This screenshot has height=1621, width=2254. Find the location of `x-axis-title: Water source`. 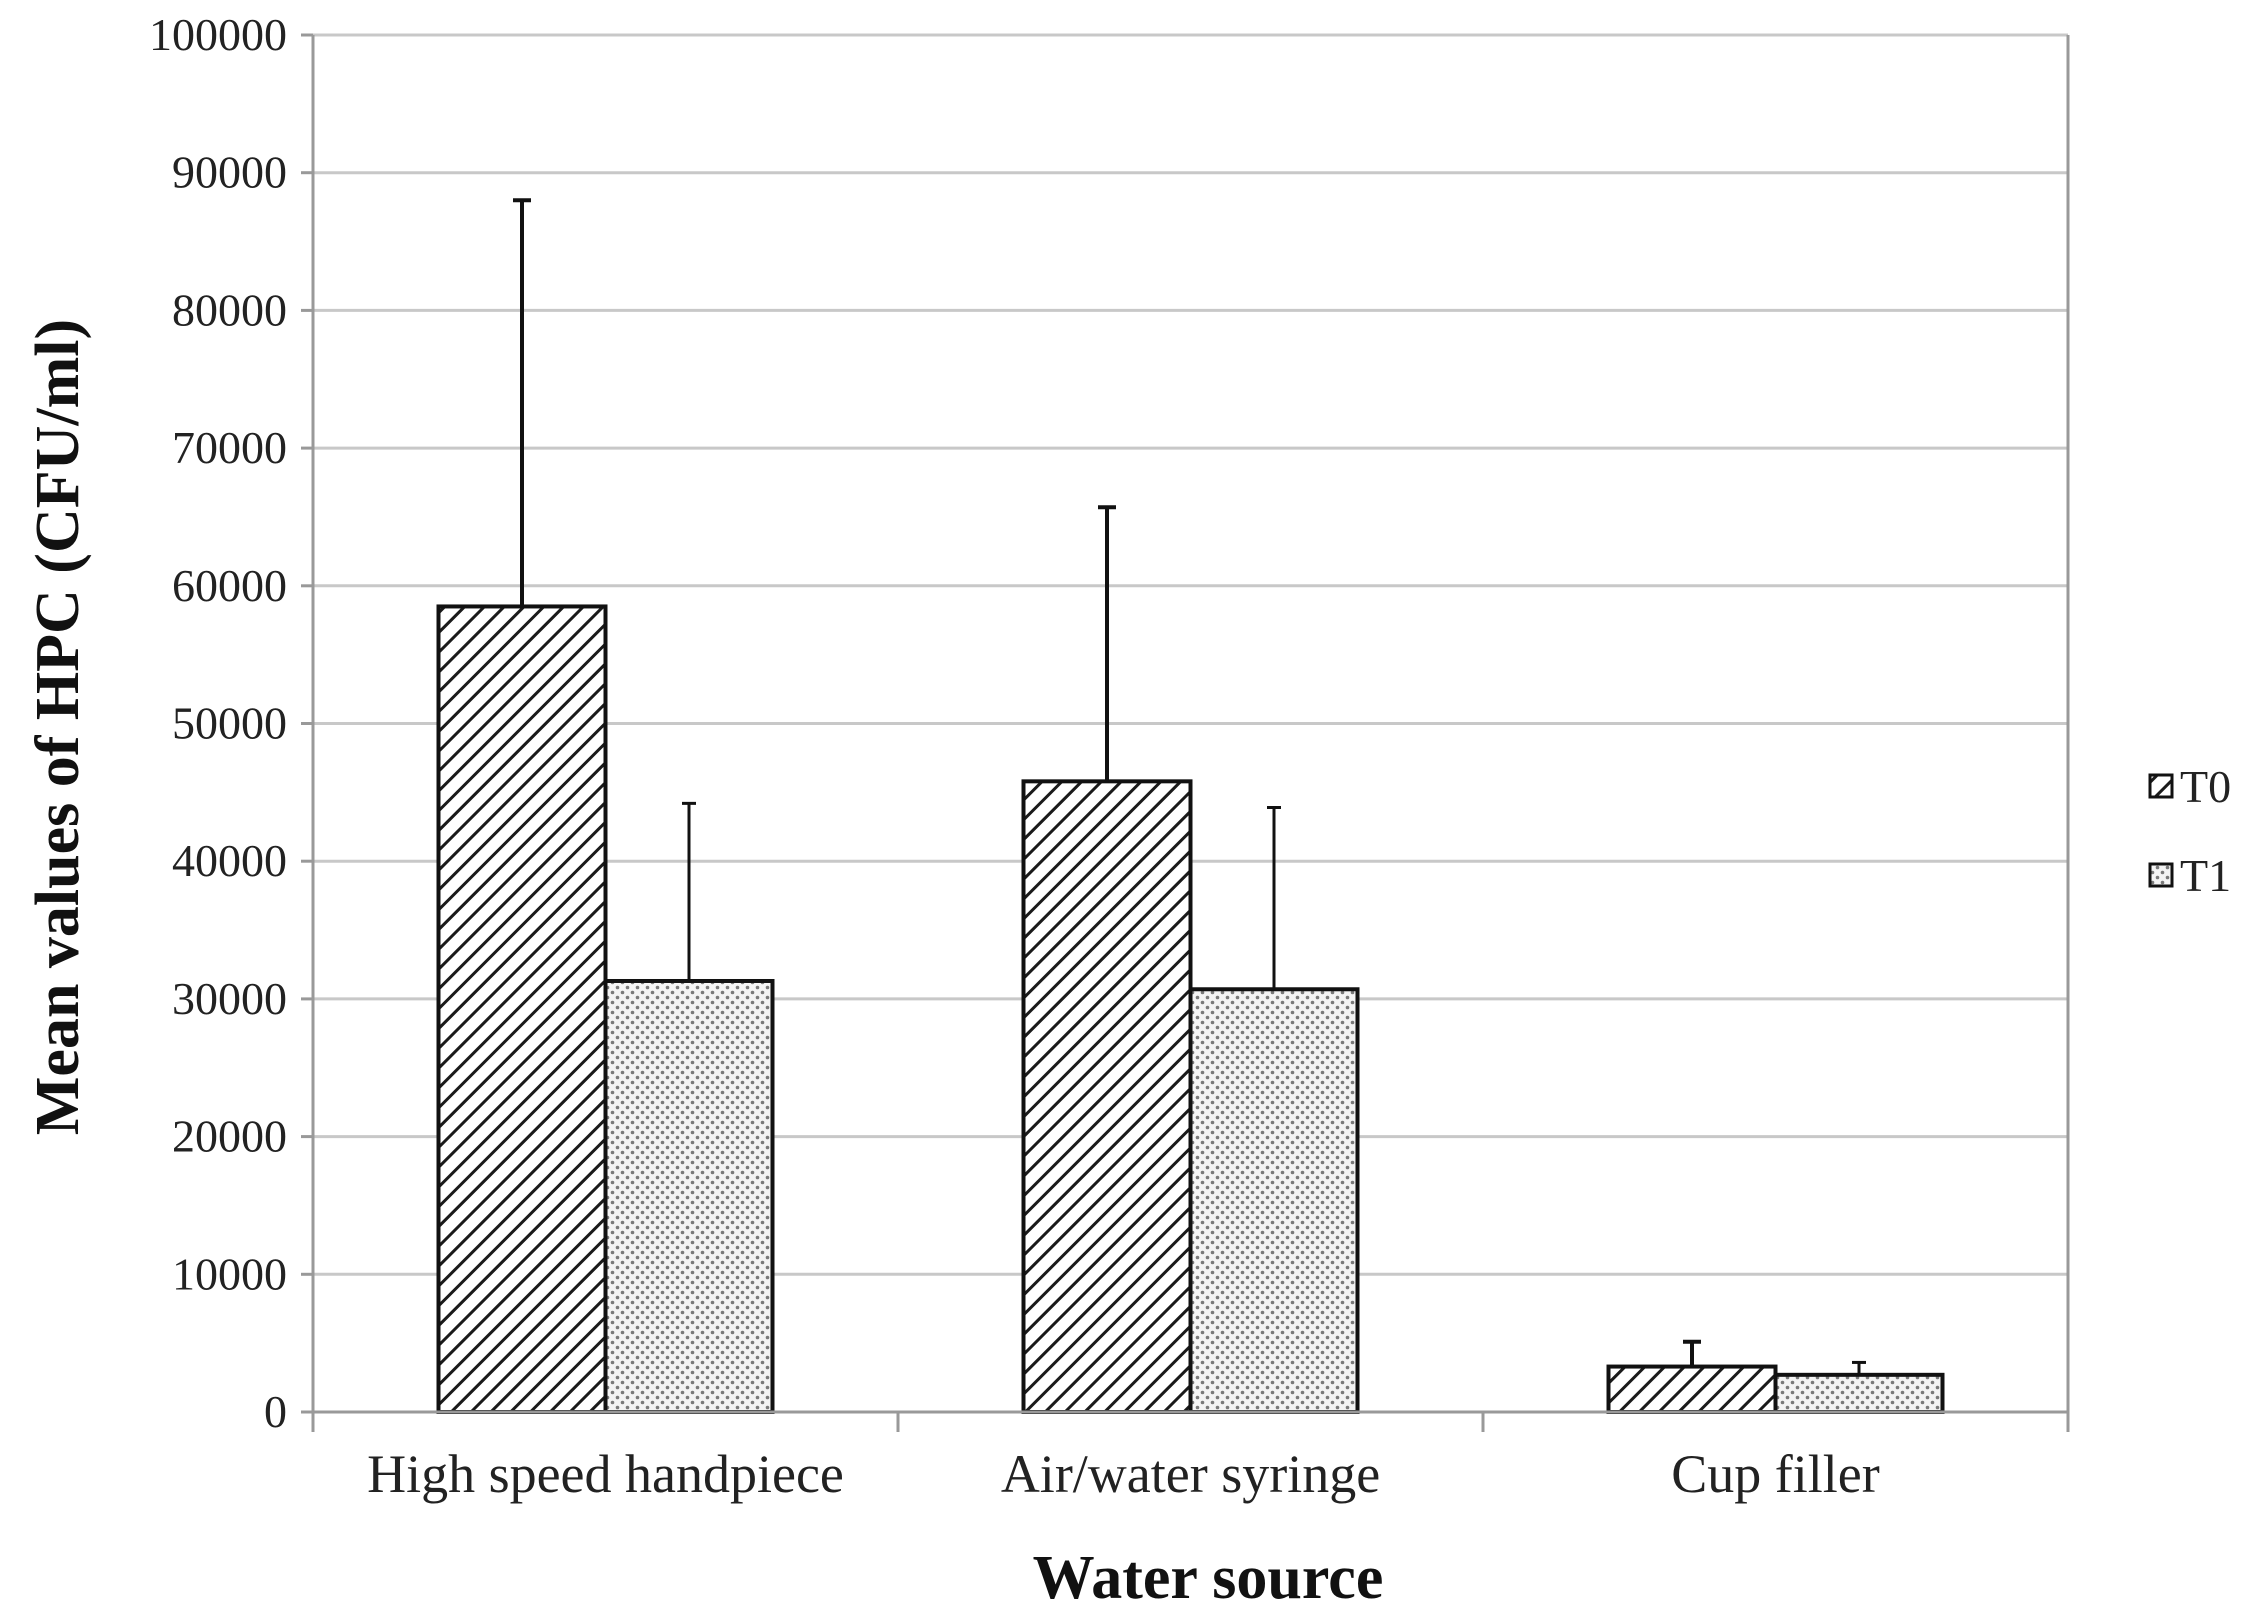

x-axis-title: Water source is located at coordinates (1208, 1578).